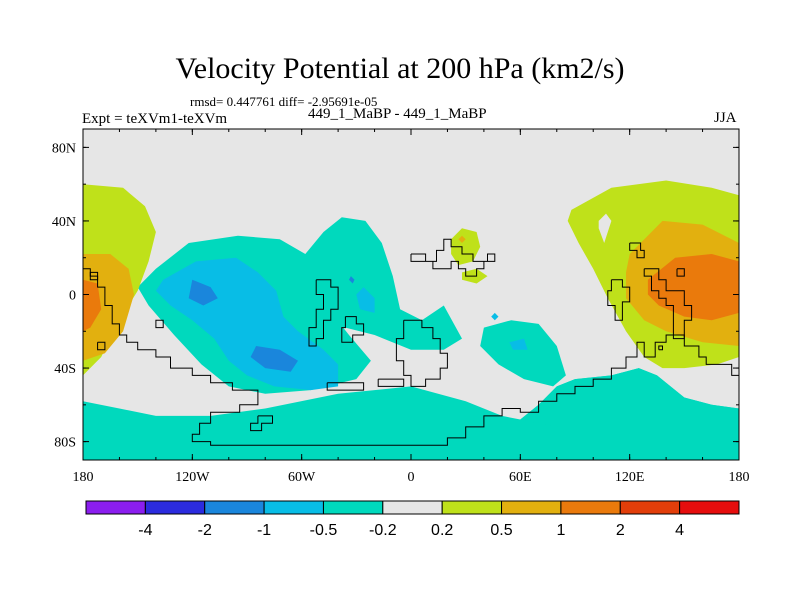 The image size is (800, 600). I want to click on x-tick-label: 60W, so click(302, 477).